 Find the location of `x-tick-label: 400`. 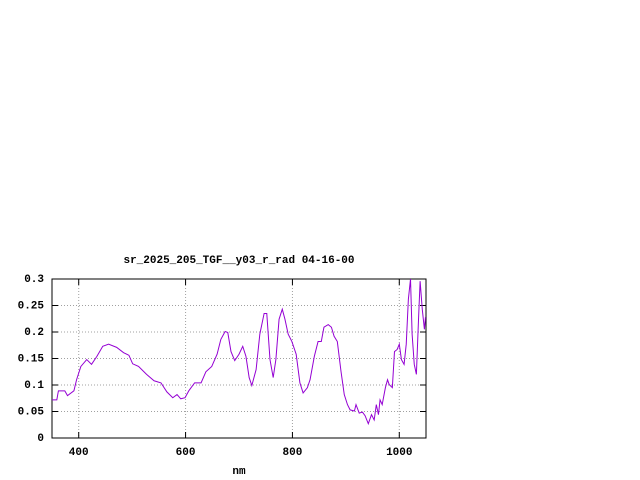

x-tick-label: 400 is located at coordinates (79, 453).